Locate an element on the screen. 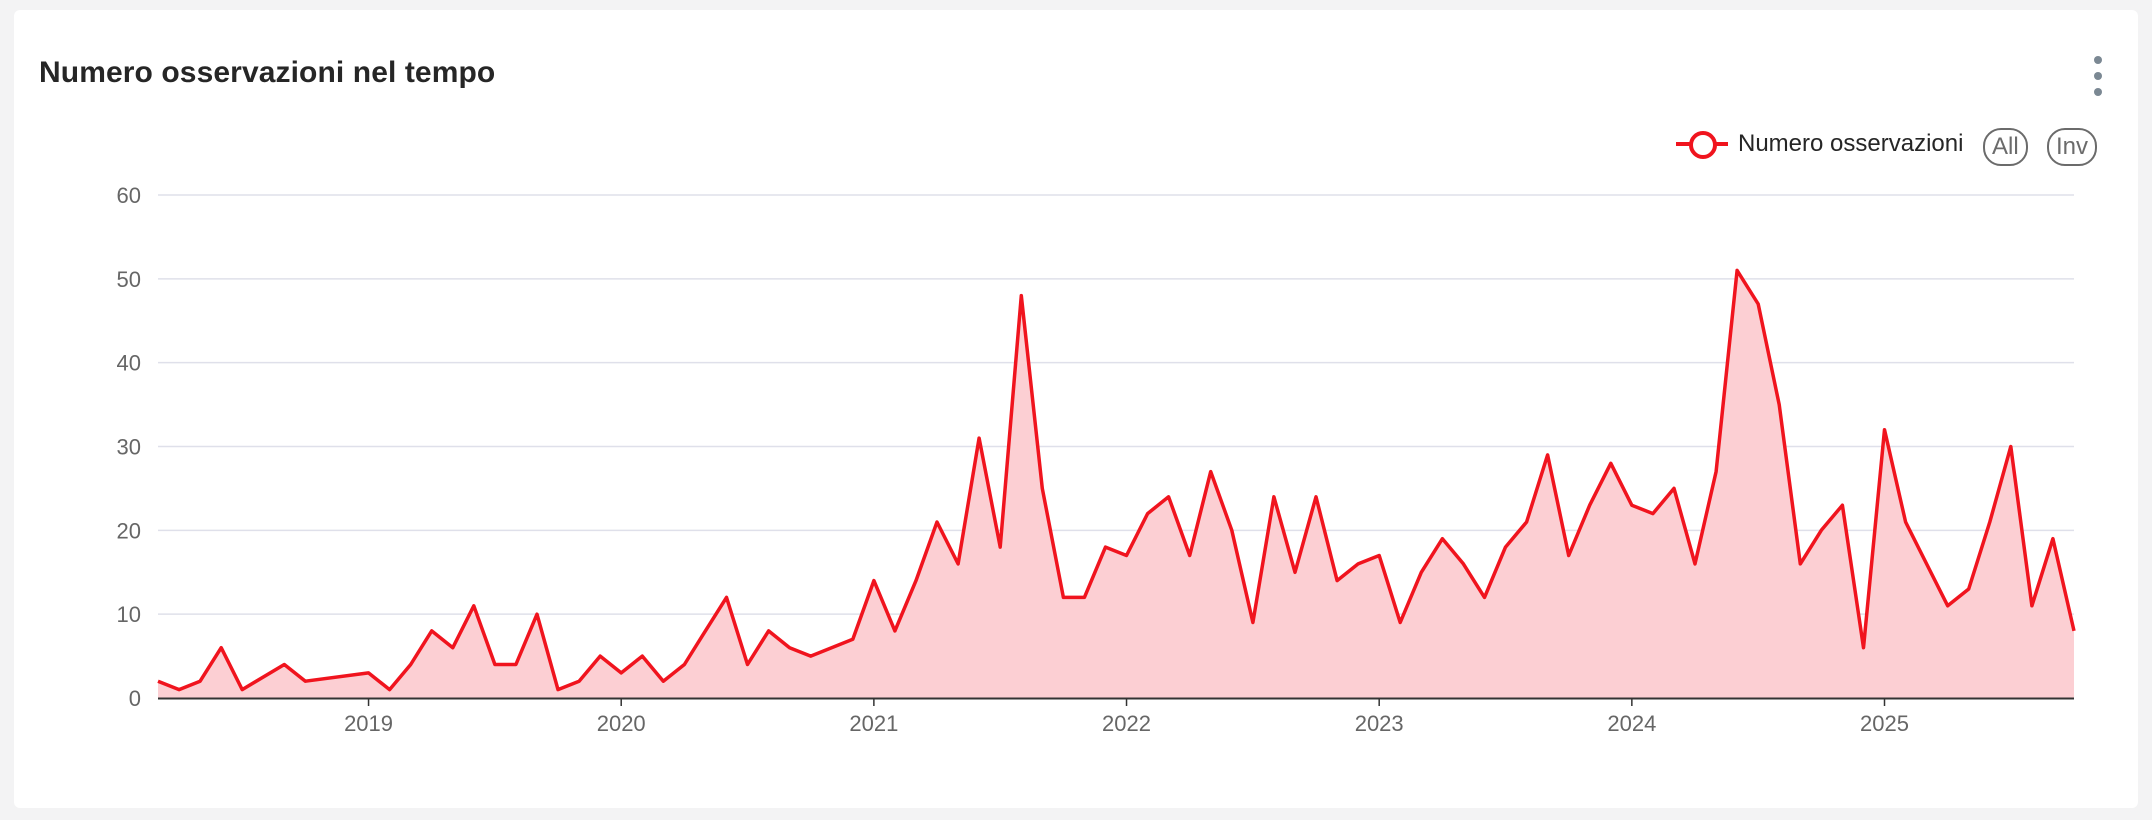 The image size is (2152, 820). y-axis-ticks: 0 10 20 30 40 50 60 is located at coordinates (129, 447).